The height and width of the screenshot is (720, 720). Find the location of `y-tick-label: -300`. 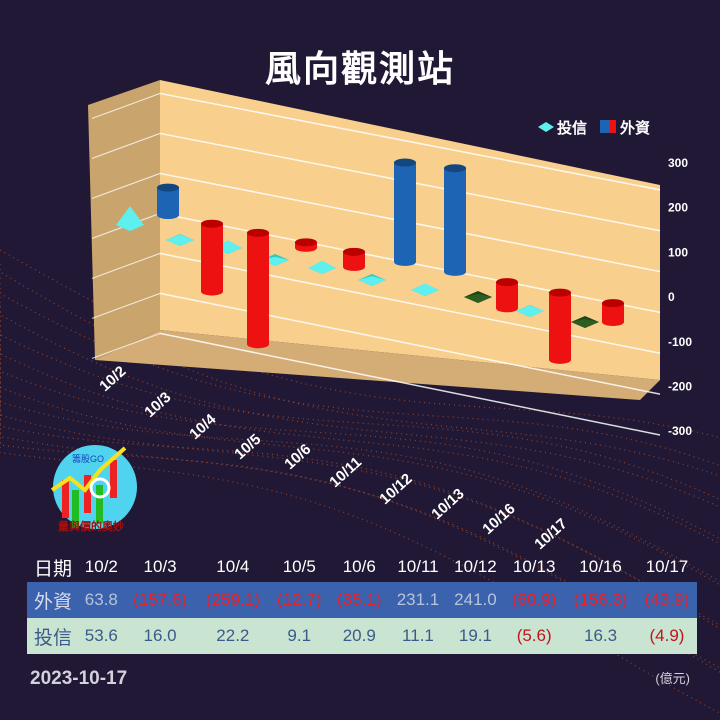

y-tick-label: -300 is located at coordinates (680, 431).